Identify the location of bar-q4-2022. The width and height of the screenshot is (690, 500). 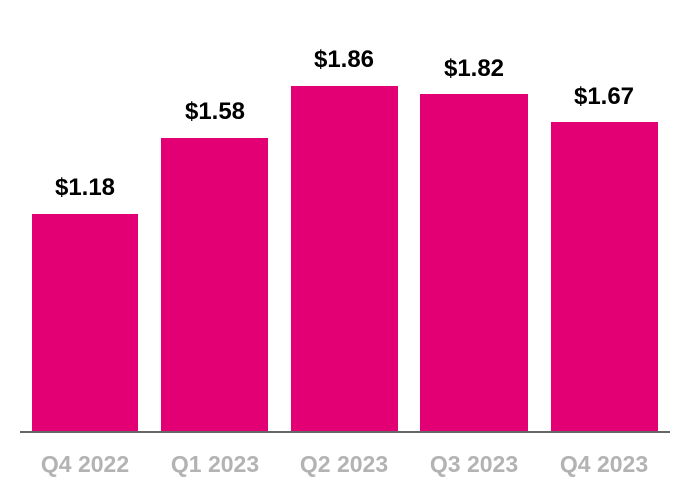
(85, 323).